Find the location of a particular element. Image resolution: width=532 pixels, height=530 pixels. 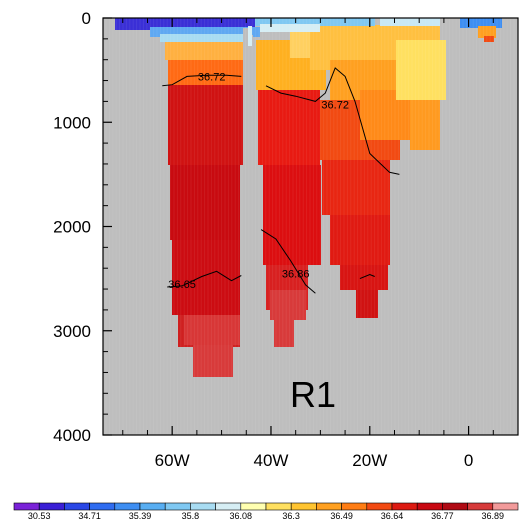

y-tick-label: 4000 is located at coordinates (72, 435).